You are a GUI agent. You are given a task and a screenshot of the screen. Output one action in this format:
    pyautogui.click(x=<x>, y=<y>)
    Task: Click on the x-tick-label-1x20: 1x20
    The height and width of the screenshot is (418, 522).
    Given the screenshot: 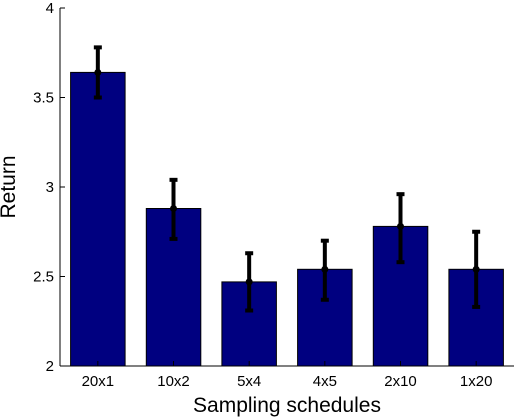 What is the action you would take?
    pyautogui.click(x=476, y=381)
    